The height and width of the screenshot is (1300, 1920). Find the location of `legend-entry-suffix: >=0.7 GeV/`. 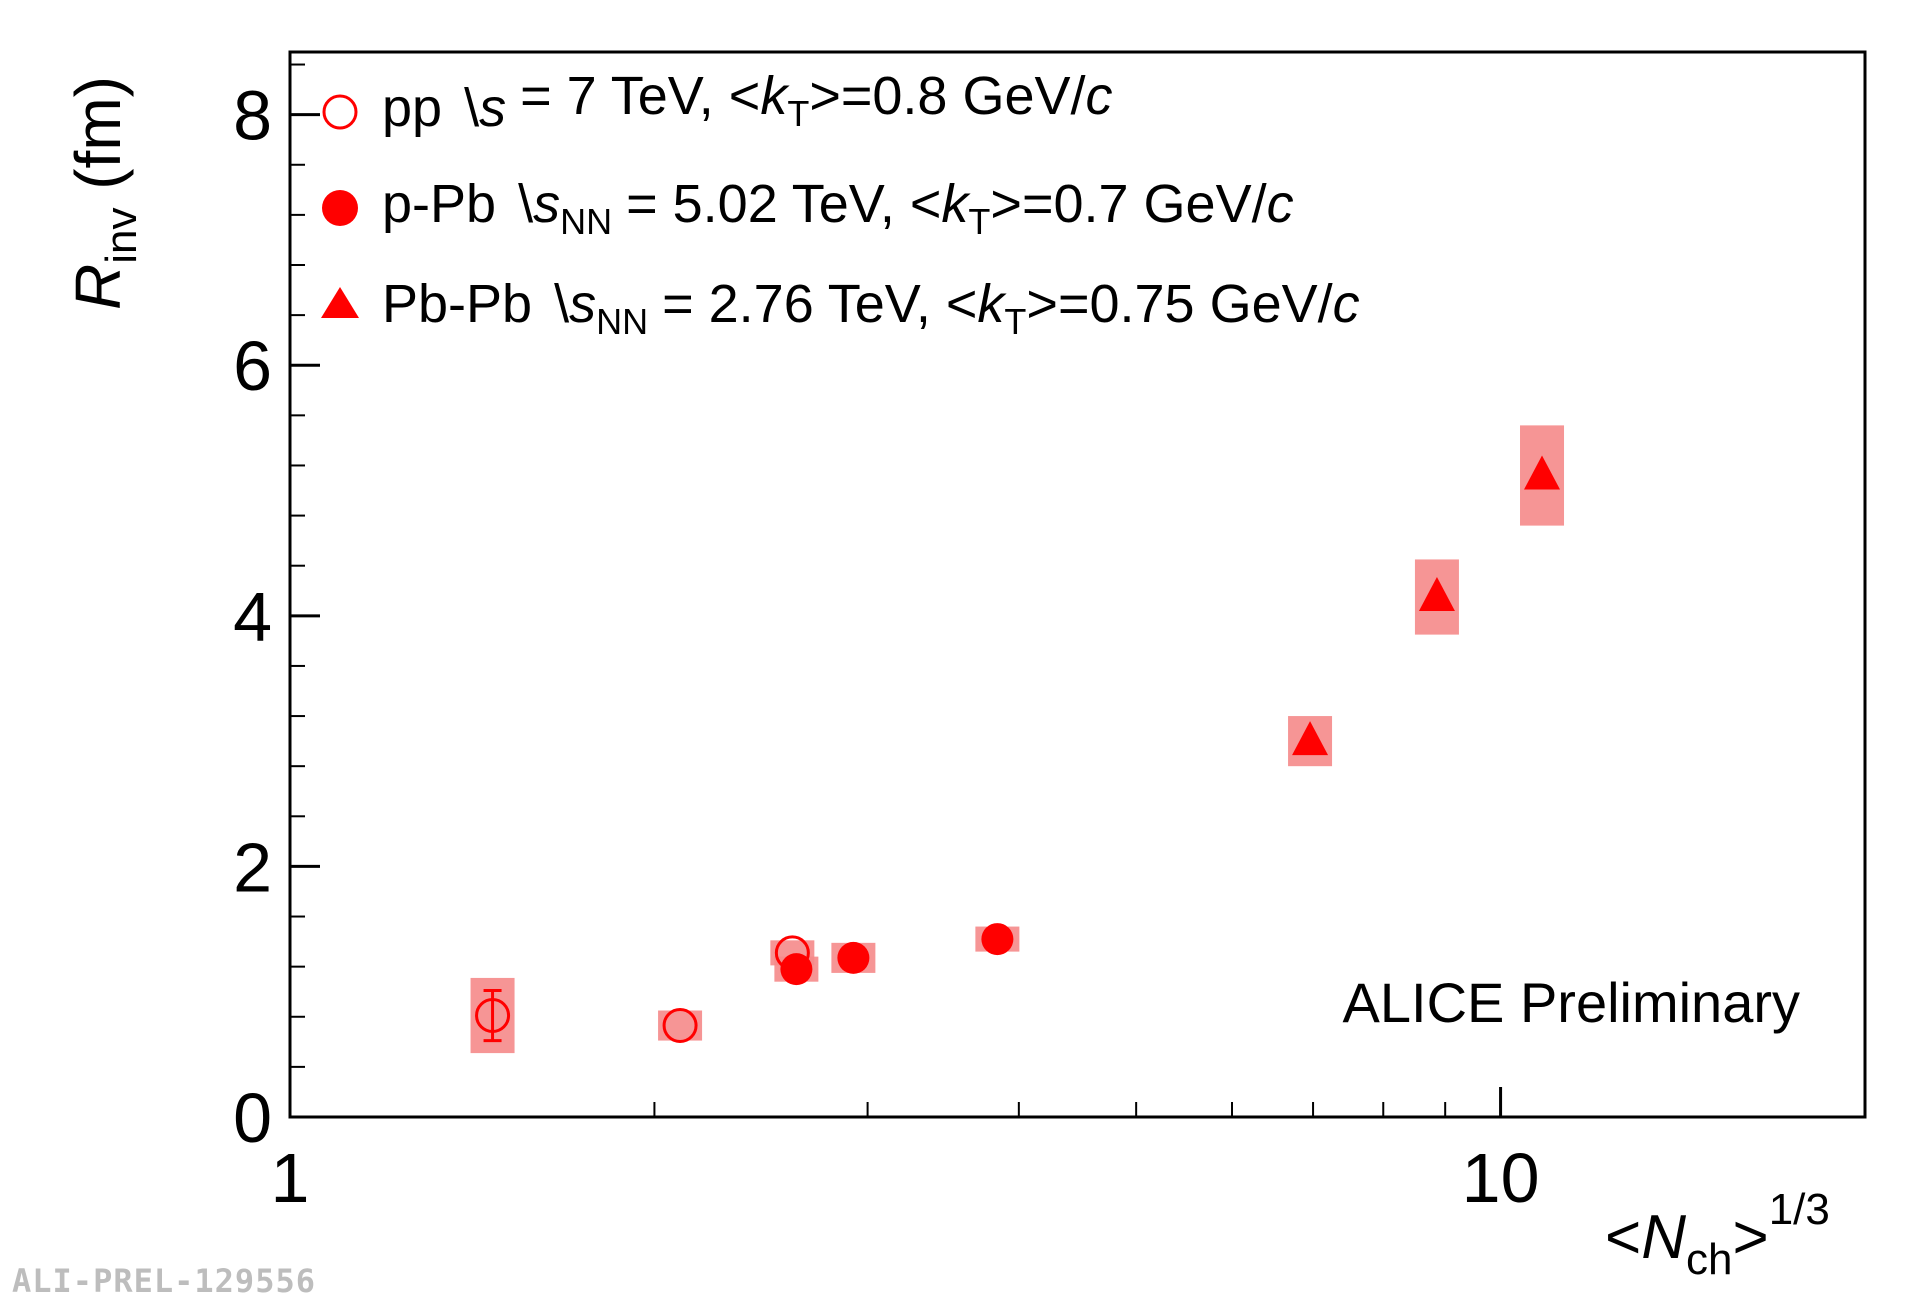

legend-entry-suffix: >=0.7 GeV/ is located at coordinates (1128, 204).